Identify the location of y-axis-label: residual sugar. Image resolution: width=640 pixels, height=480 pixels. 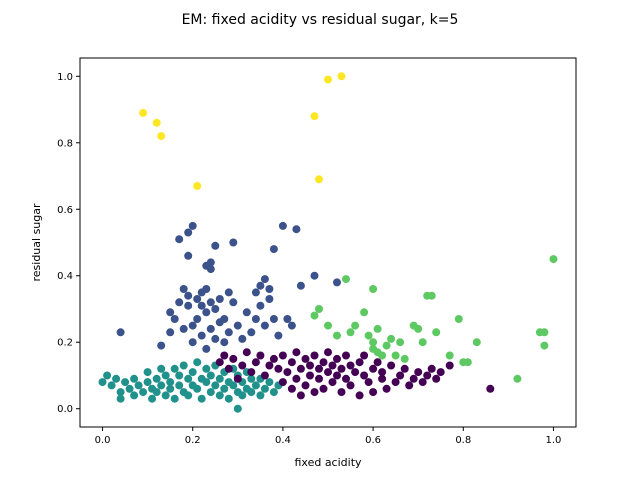
(36, 242).